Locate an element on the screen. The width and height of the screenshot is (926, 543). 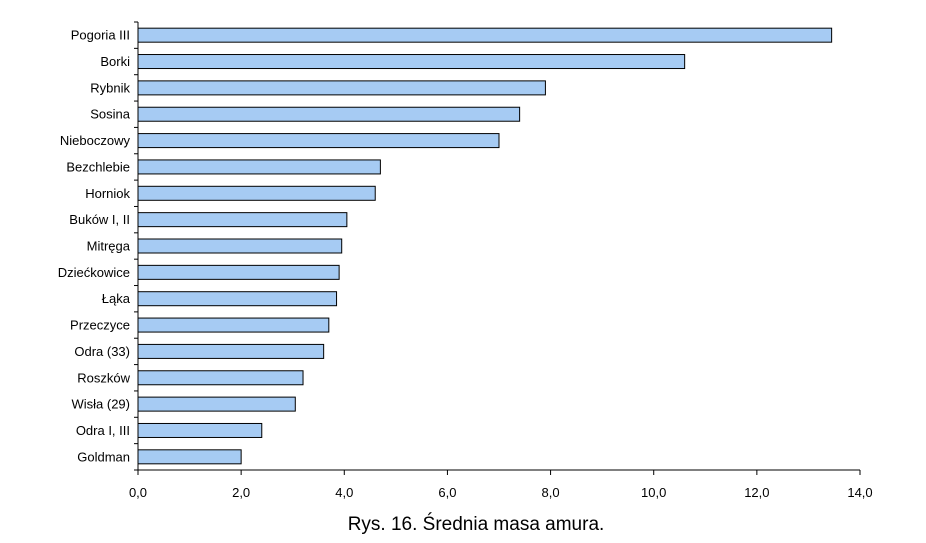
x-tick-label: 12,0 is located at coordinates (756, 492).